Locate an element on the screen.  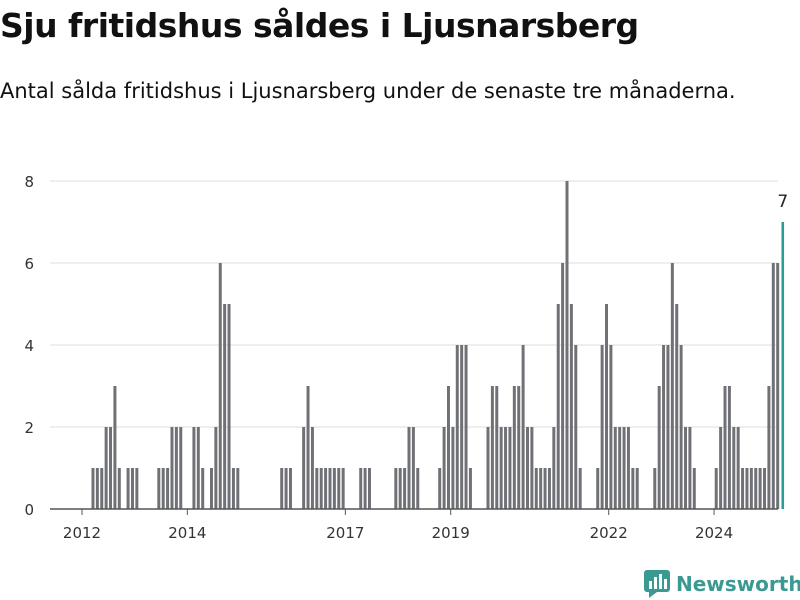
brand-name: Newsworthy is located at coordinates (738, 584).